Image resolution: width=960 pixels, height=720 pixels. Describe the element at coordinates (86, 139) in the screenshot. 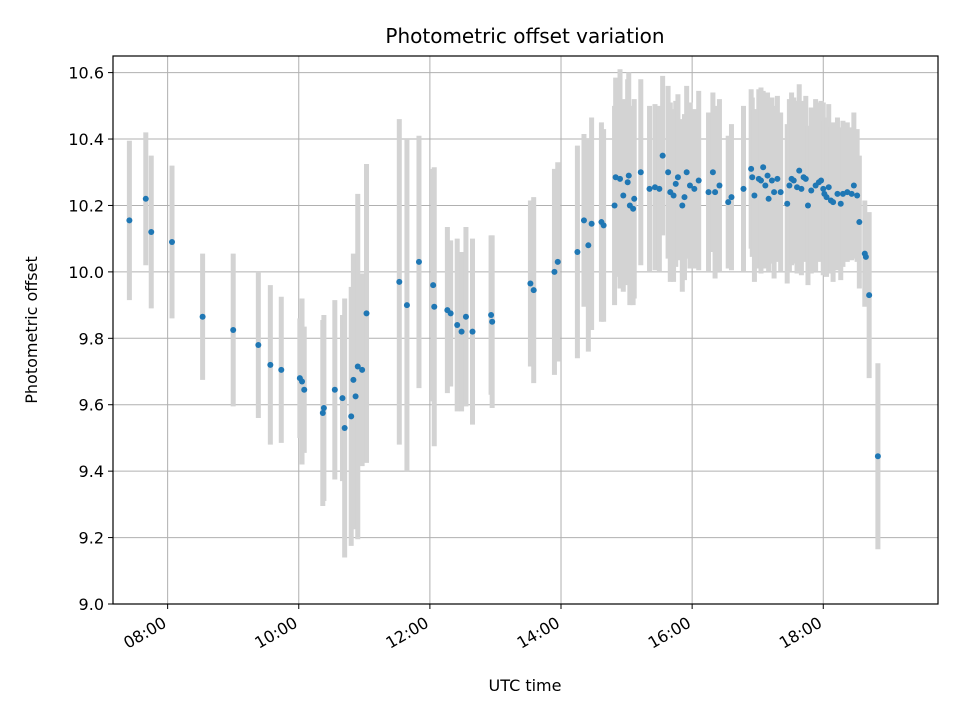

I see `y-tick-label: 10.4` at that location.